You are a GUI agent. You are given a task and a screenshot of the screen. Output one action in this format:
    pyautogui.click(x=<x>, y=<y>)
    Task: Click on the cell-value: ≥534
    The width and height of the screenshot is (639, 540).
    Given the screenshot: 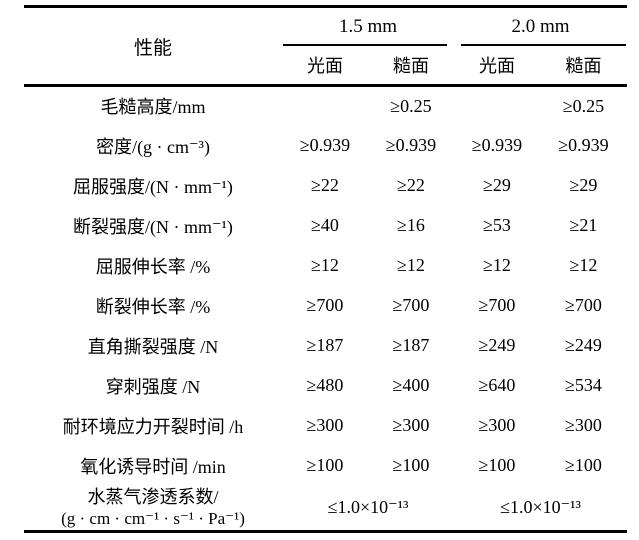 What is the action you would take?
    pyautogui.click(x=583, y=385)
    